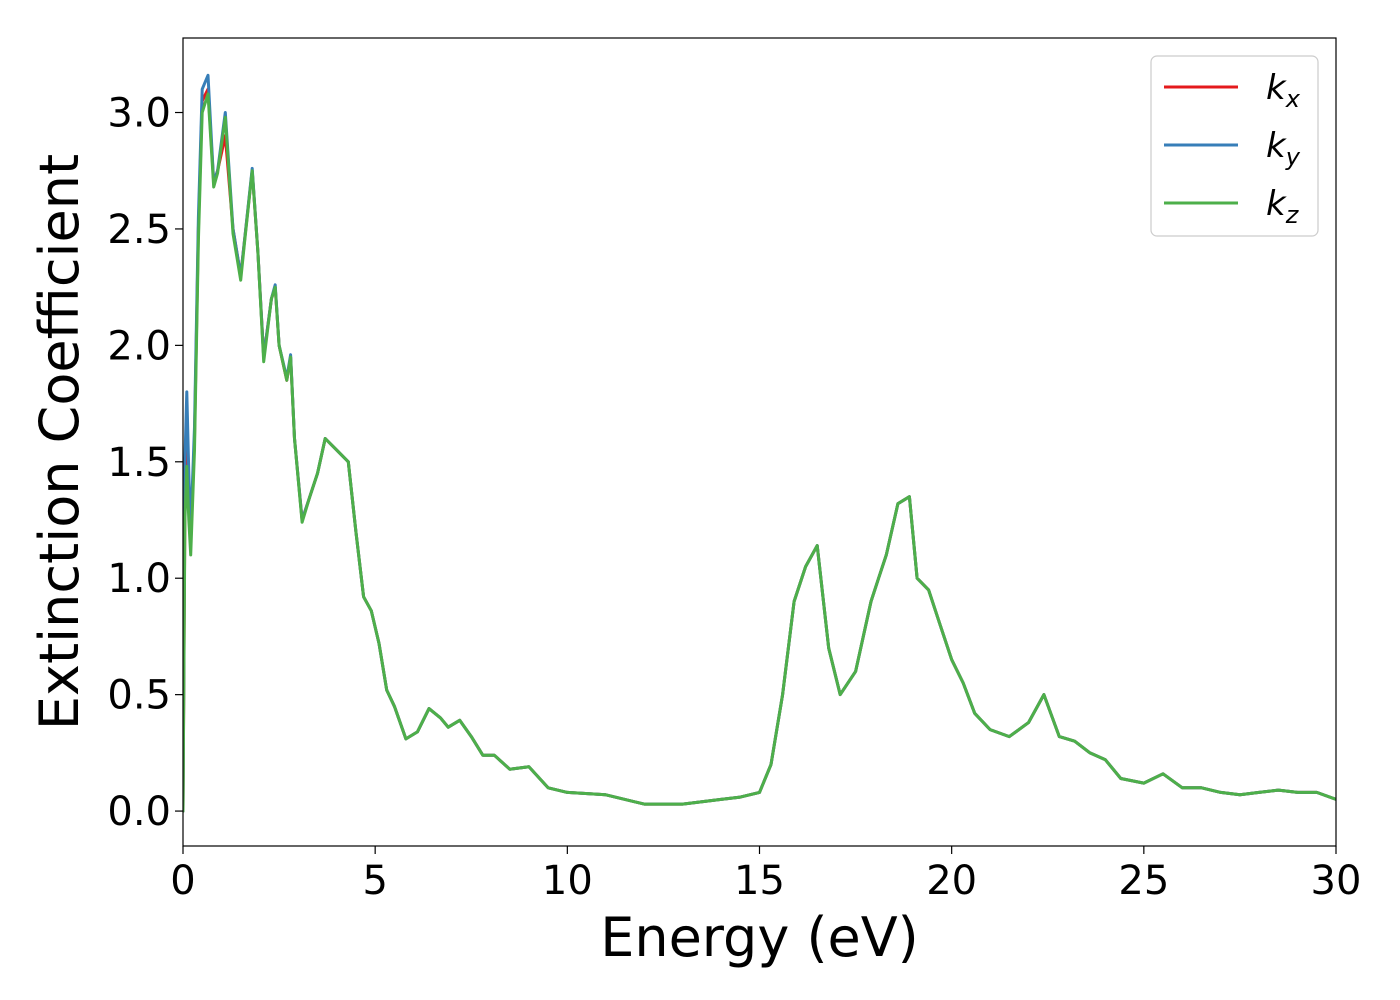 This screenshot has height=1000, width=1400. I want to click on x-tick-label: 30, so click(1336, 881).